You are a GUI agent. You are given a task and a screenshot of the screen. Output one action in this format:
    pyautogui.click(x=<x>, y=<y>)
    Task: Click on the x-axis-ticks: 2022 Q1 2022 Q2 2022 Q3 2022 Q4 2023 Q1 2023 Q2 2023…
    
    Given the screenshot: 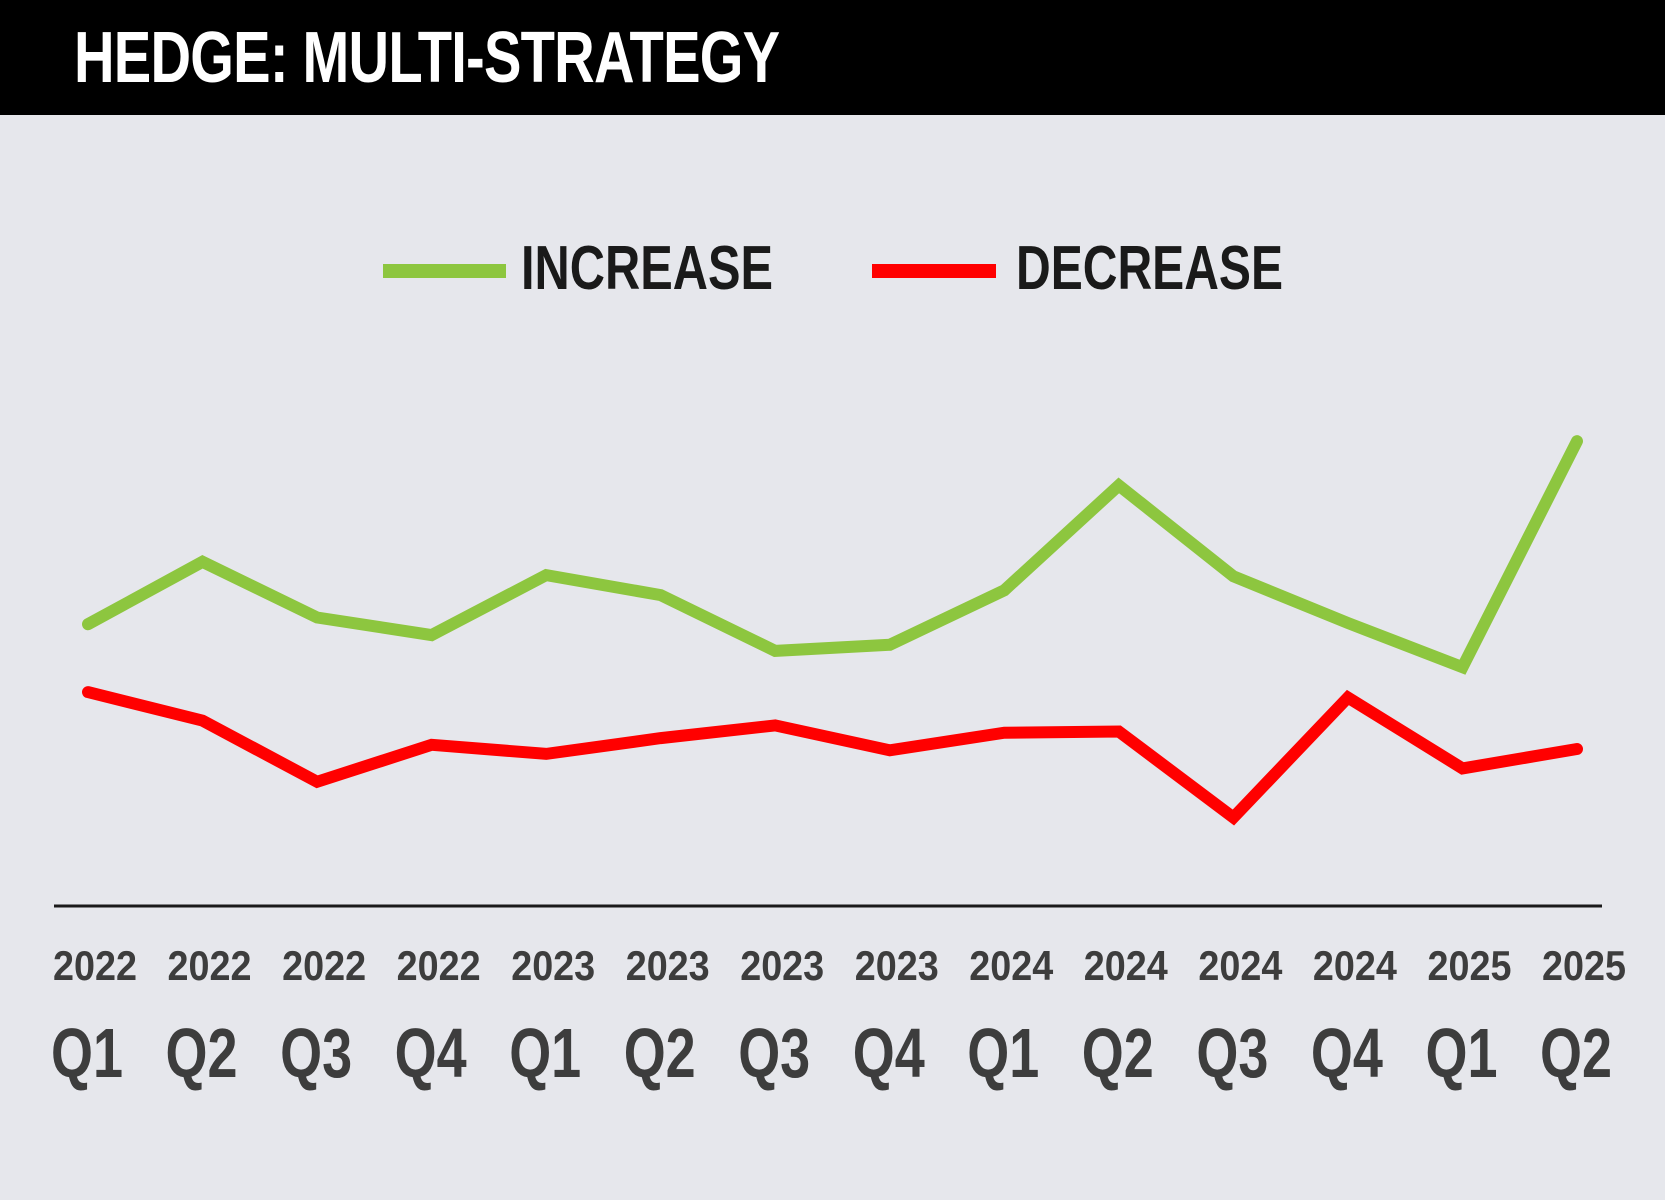 What is the action you would take?
    pyautogui.click(x=838, y=1017)
    